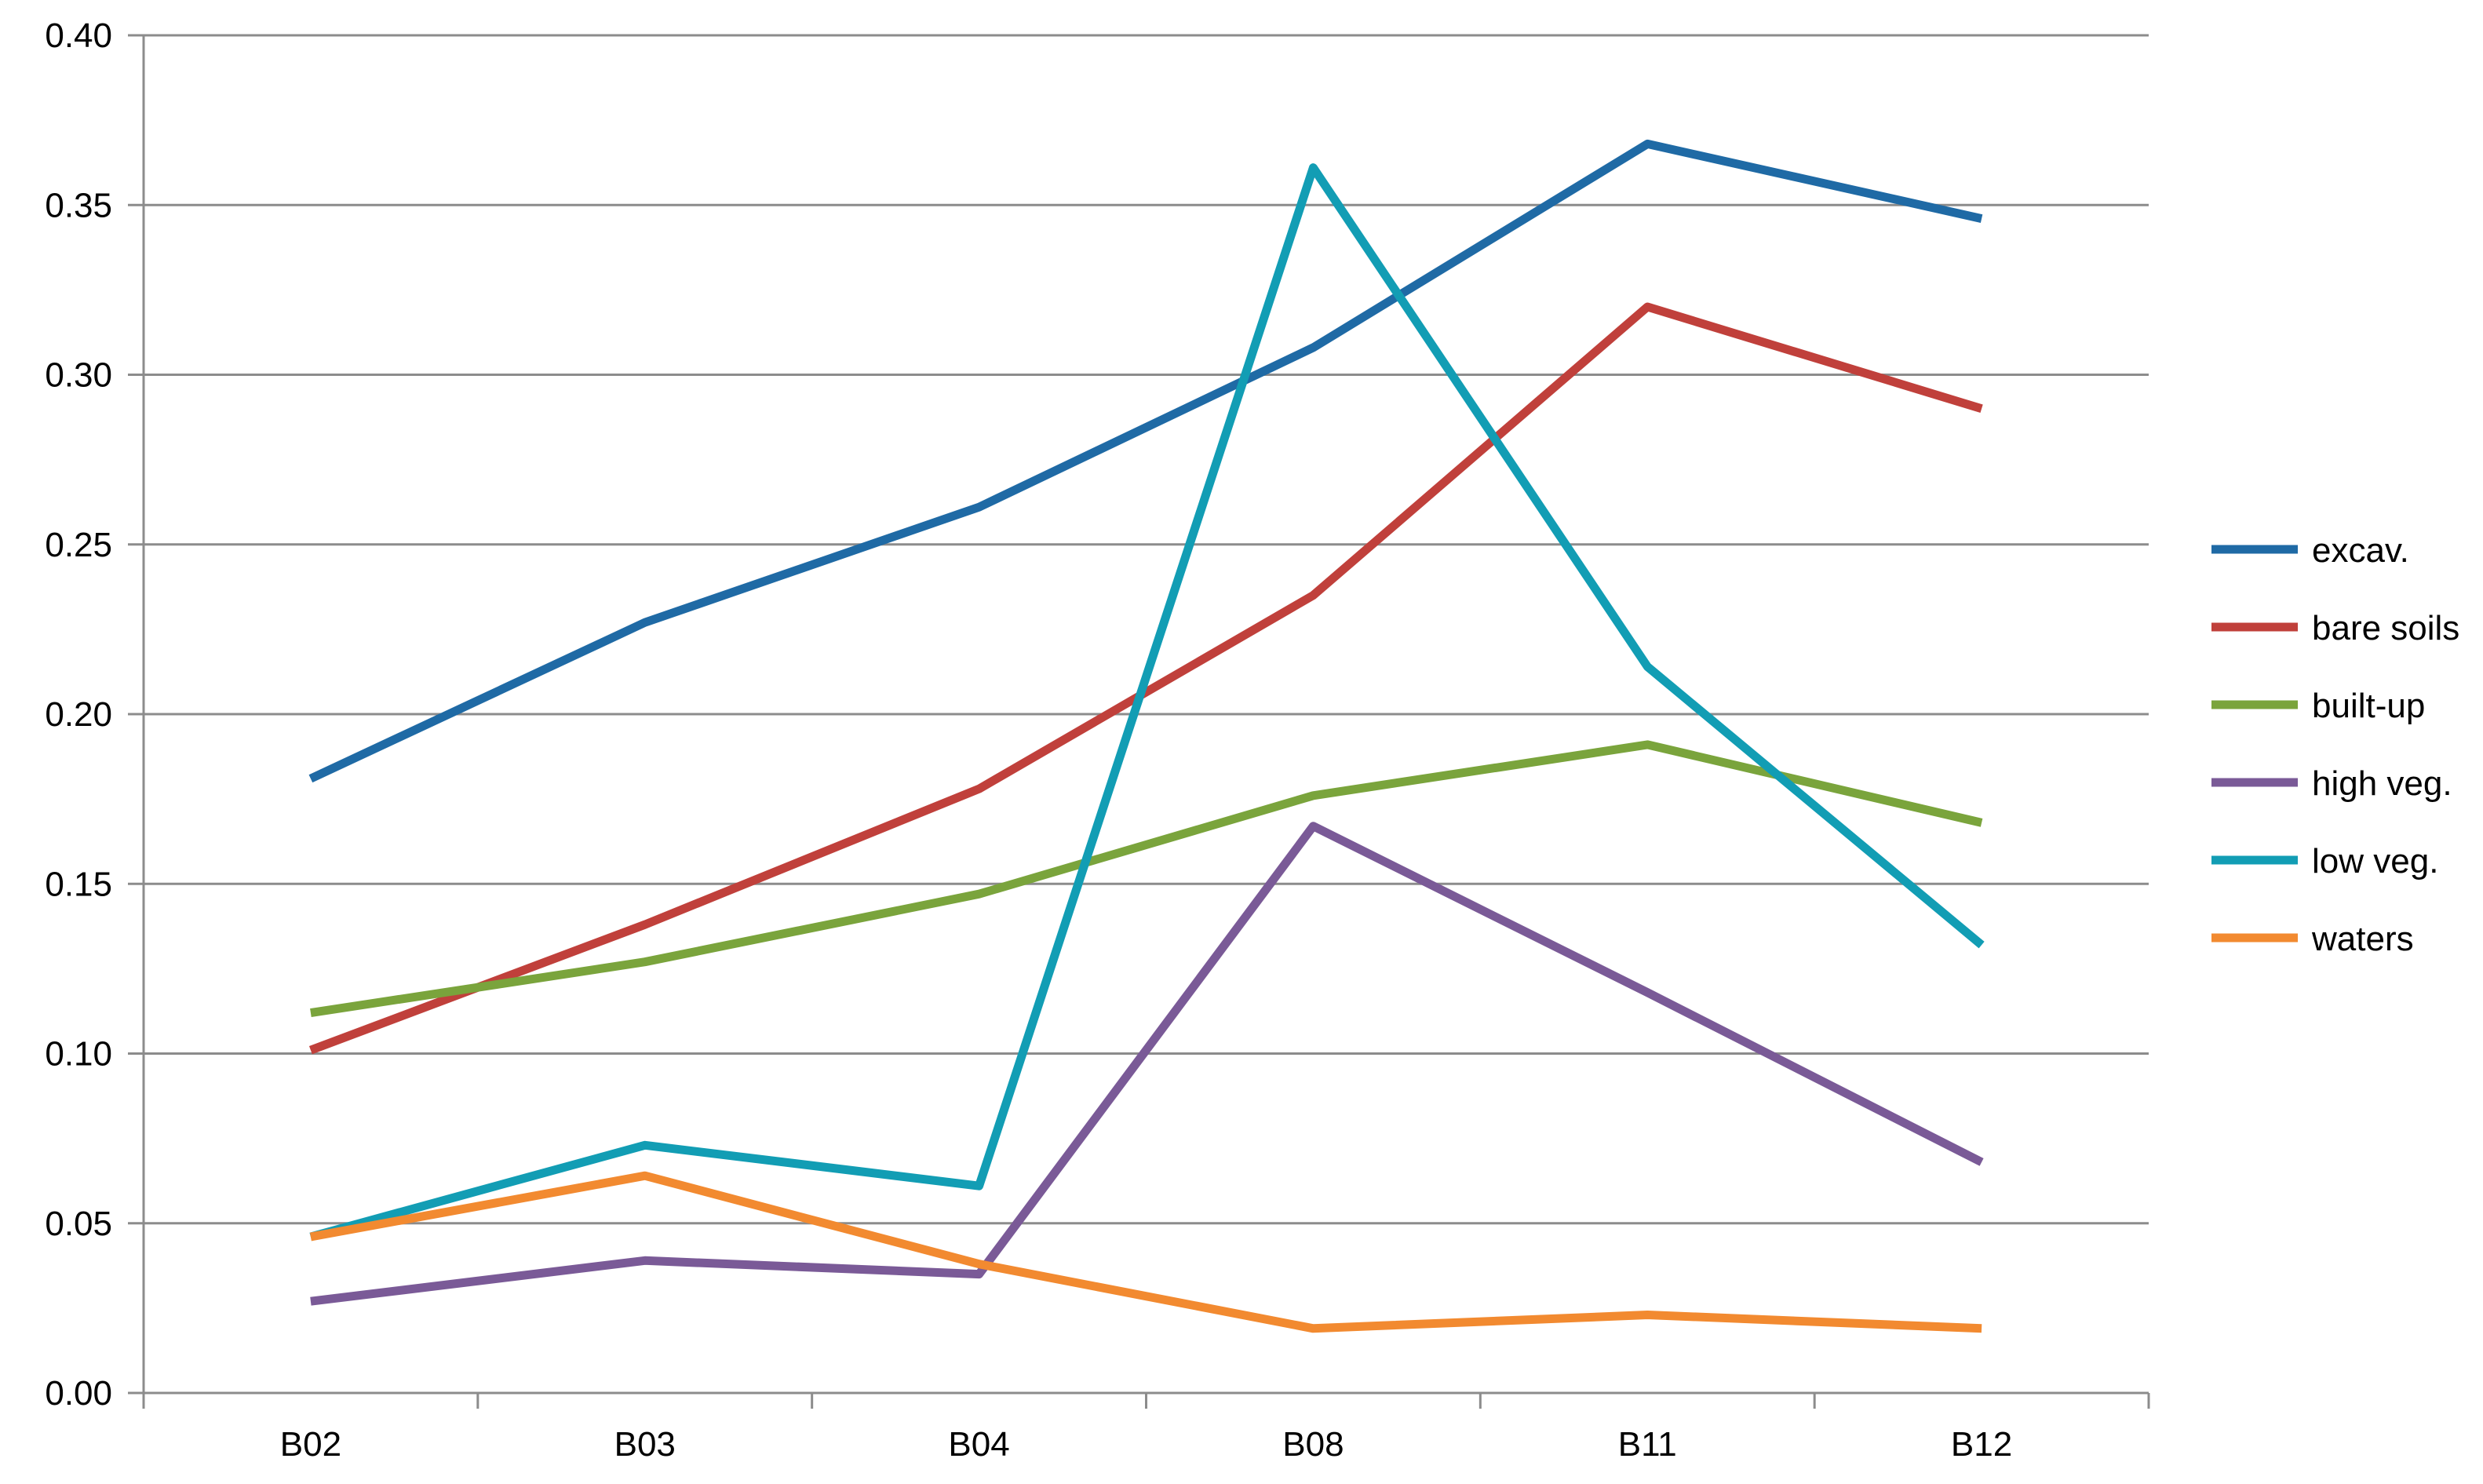 Image resolution: width=2483 pixels, height=1484 pixels. What do you see at coordinates (78, 1393) in the screenshot?
I see `y-tick-label: 0.00` at bounding box center [78, 1393].